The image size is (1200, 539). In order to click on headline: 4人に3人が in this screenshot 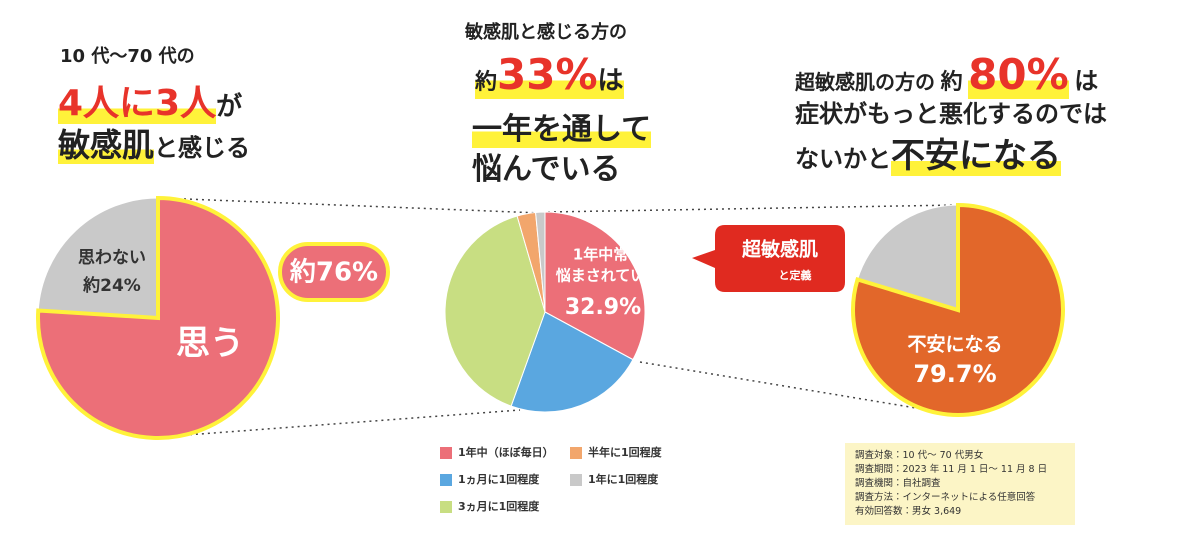, I will do `click(150, 100)`.